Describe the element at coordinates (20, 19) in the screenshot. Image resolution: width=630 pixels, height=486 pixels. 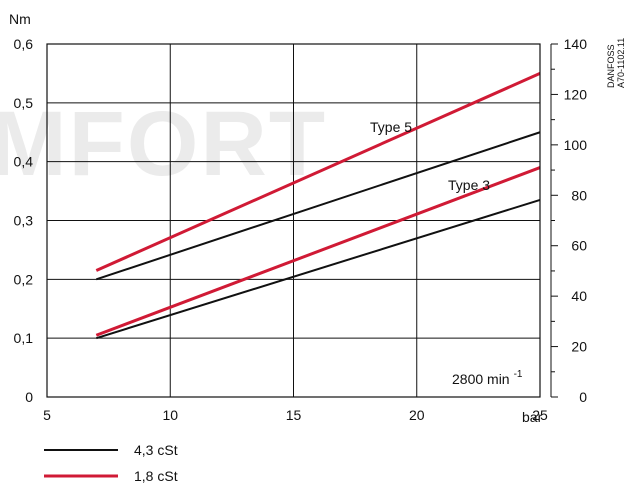
I see `y-axis-unit-left: Nm` at that location.